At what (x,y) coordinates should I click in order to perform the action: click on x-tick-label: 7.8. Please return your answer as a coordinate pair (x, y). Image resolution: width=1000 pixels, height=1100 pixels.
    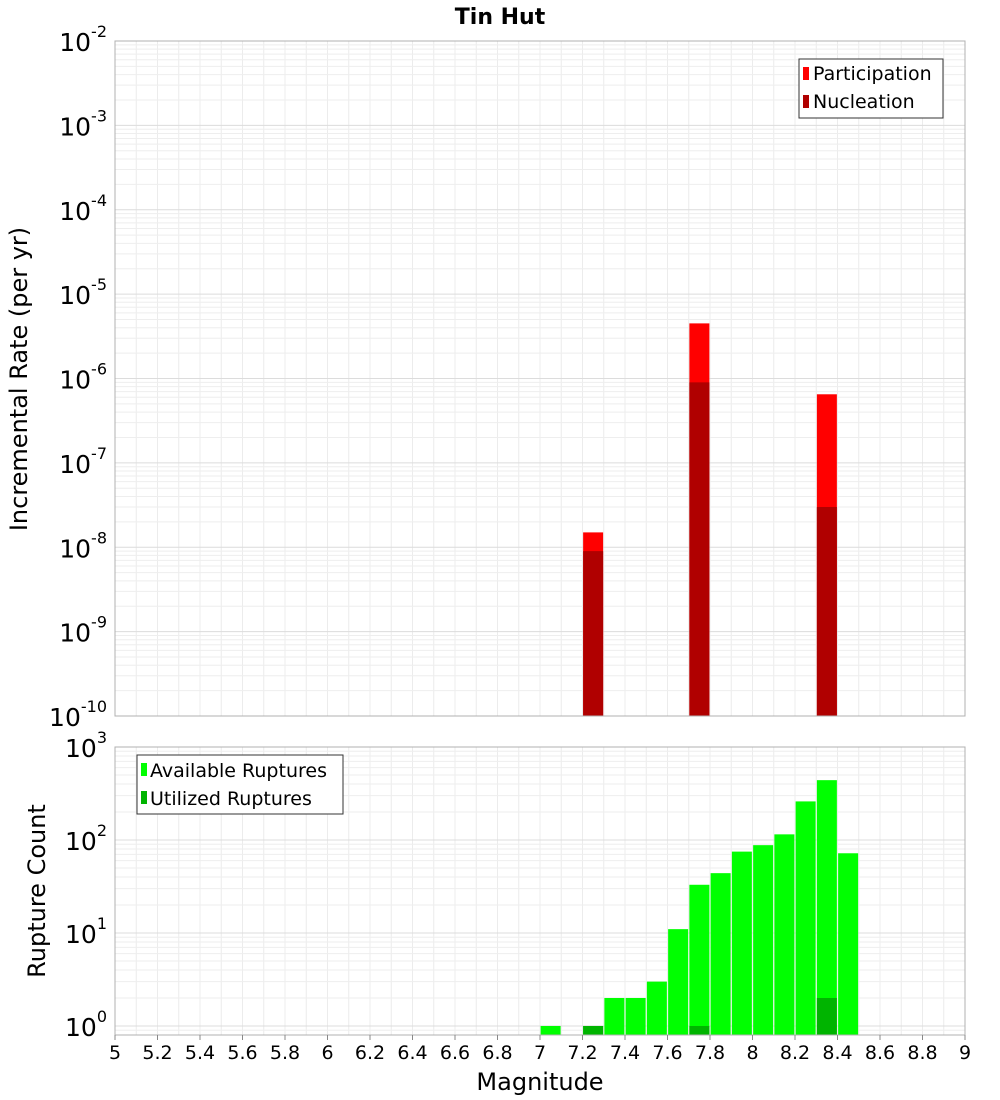
    Looking at the image, I should click on (710, 1053).